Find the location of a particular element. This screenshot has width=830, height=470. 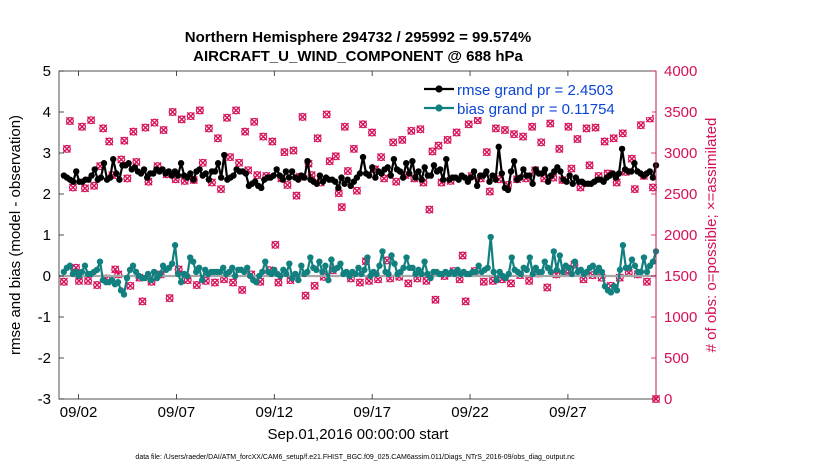

left-tick-label: 4 is located at coordinates (47, 112).